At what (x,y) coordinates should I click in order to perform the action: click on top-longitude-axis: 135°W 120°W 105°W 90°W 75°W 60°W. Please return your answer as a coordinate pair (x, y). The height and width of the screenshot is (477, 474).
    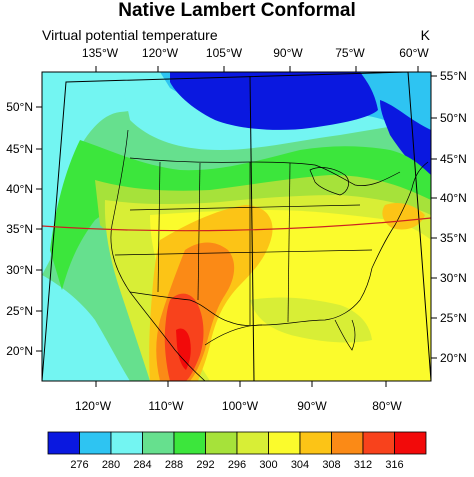
    Looking at the image, I should click on (255, 59).